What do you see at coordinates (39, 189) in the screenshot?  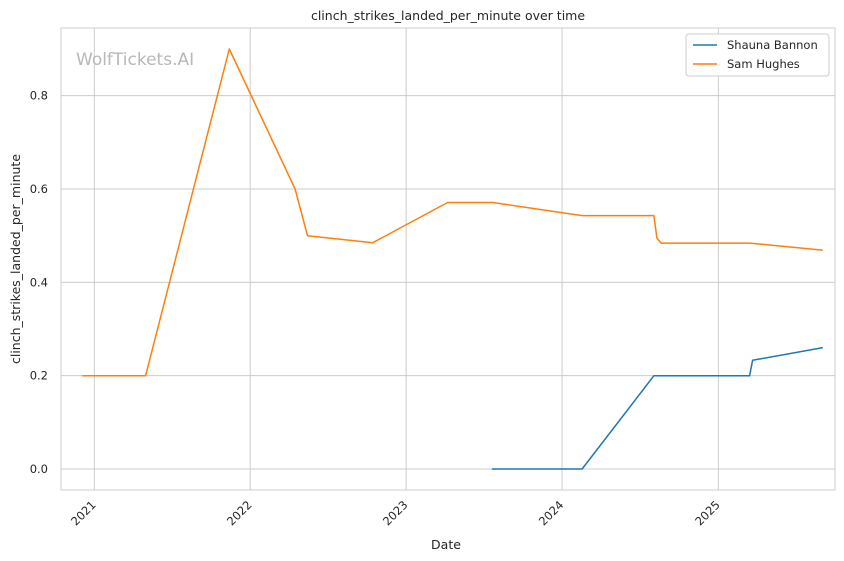 I see `y-tick-label: 0.6` at bounding box center [39, 189].